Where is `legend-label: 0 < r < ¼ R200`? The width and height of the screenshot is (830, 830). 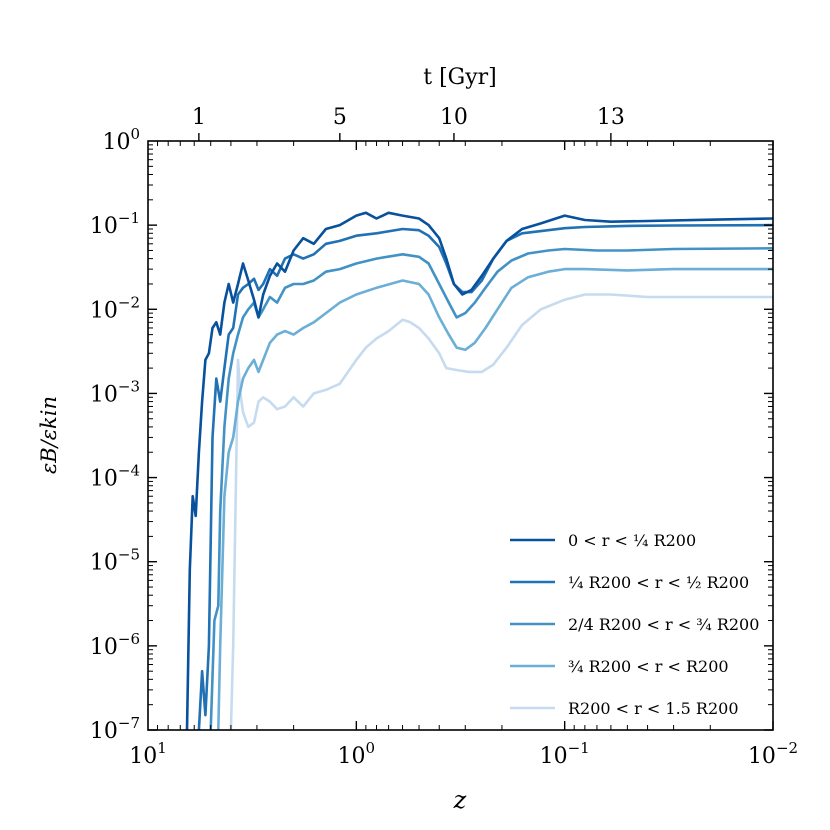
legend-label: 0 < r < ¼ R200 is located at coordinates (632, 540).